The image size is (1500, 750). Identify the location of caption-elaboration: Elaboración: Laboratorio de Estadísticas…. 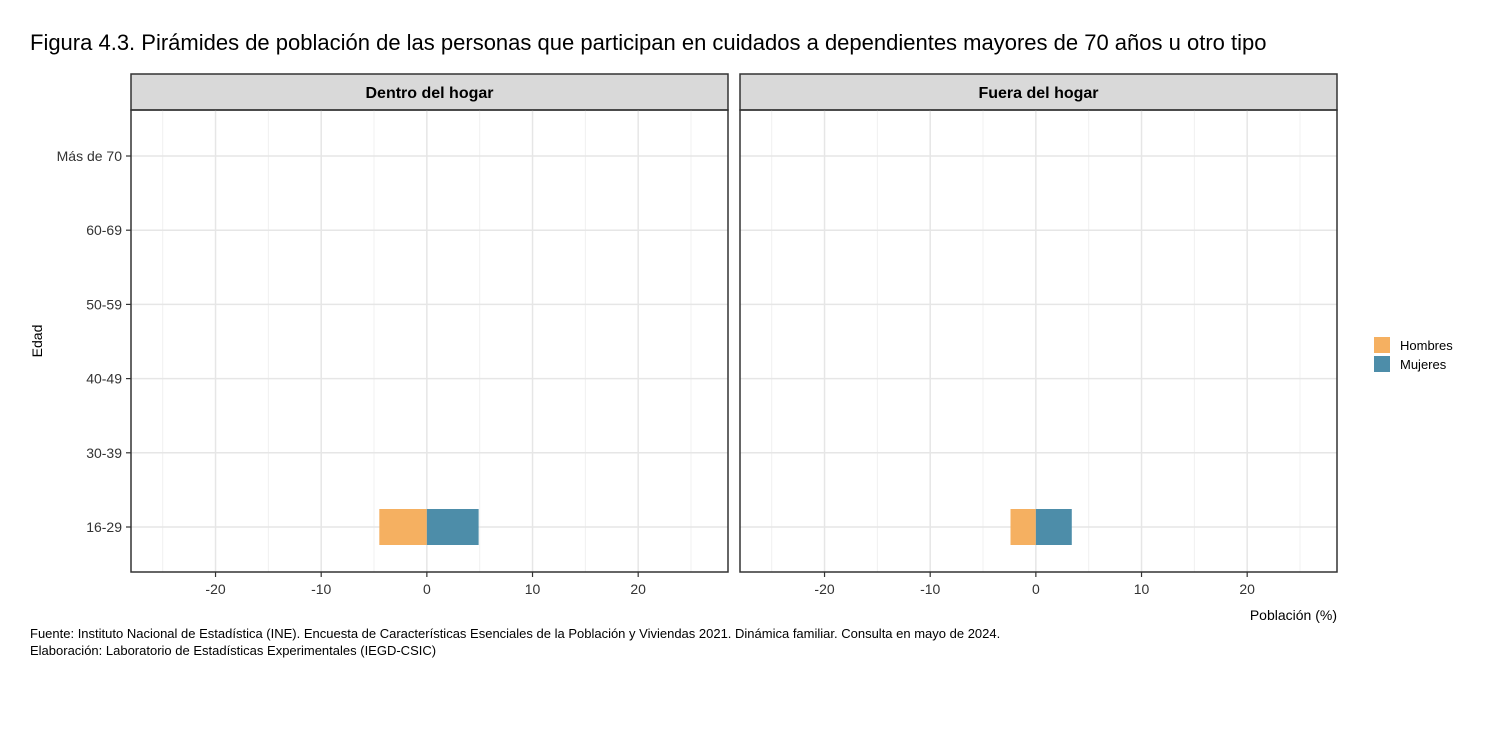
(233, 650).